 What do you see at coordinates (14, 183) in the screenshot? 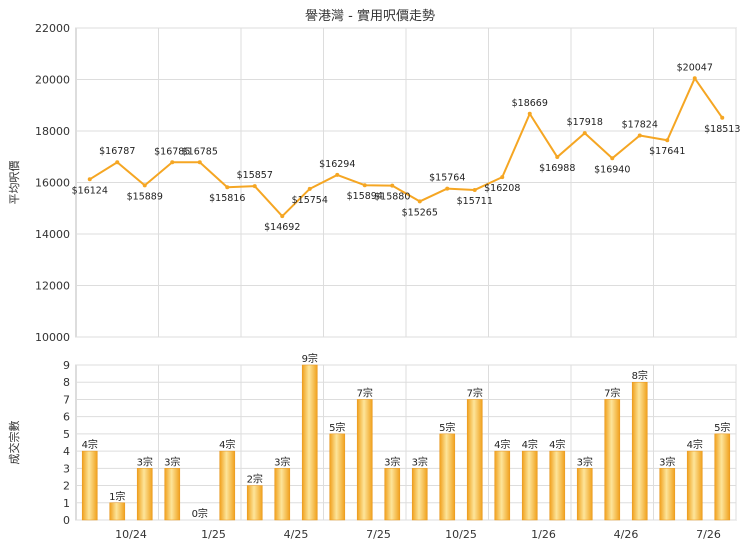
I see `line-y-axis-label: 平均呎價` at bounding box center [14, 183].